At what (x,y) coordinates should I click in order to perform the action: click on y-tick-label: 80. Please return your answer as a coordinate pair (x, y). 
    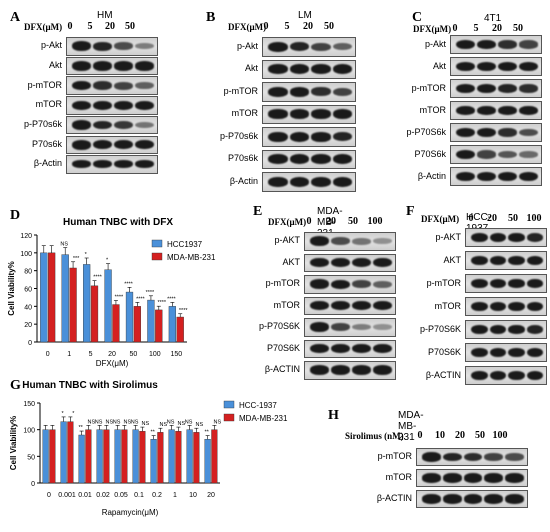
    Looking at the image, I should click on (28, 272).